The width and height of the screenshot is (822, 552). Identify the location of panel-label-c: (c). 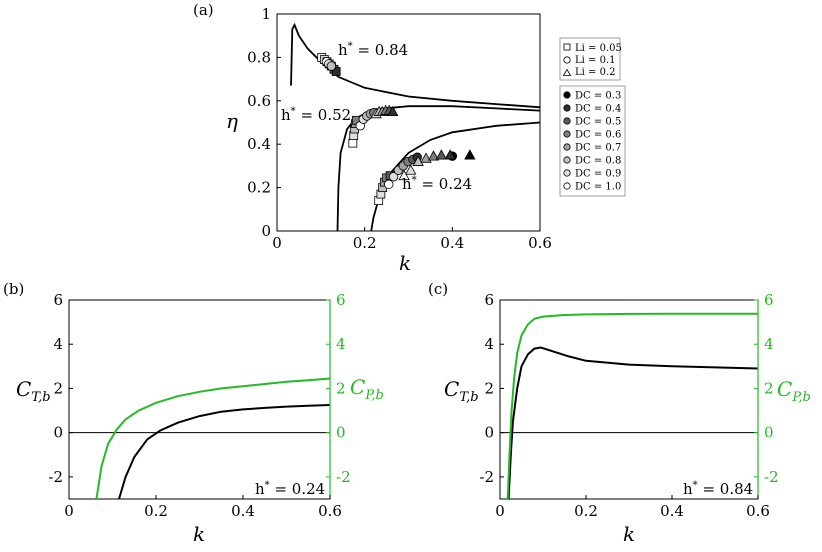
(438, 289).